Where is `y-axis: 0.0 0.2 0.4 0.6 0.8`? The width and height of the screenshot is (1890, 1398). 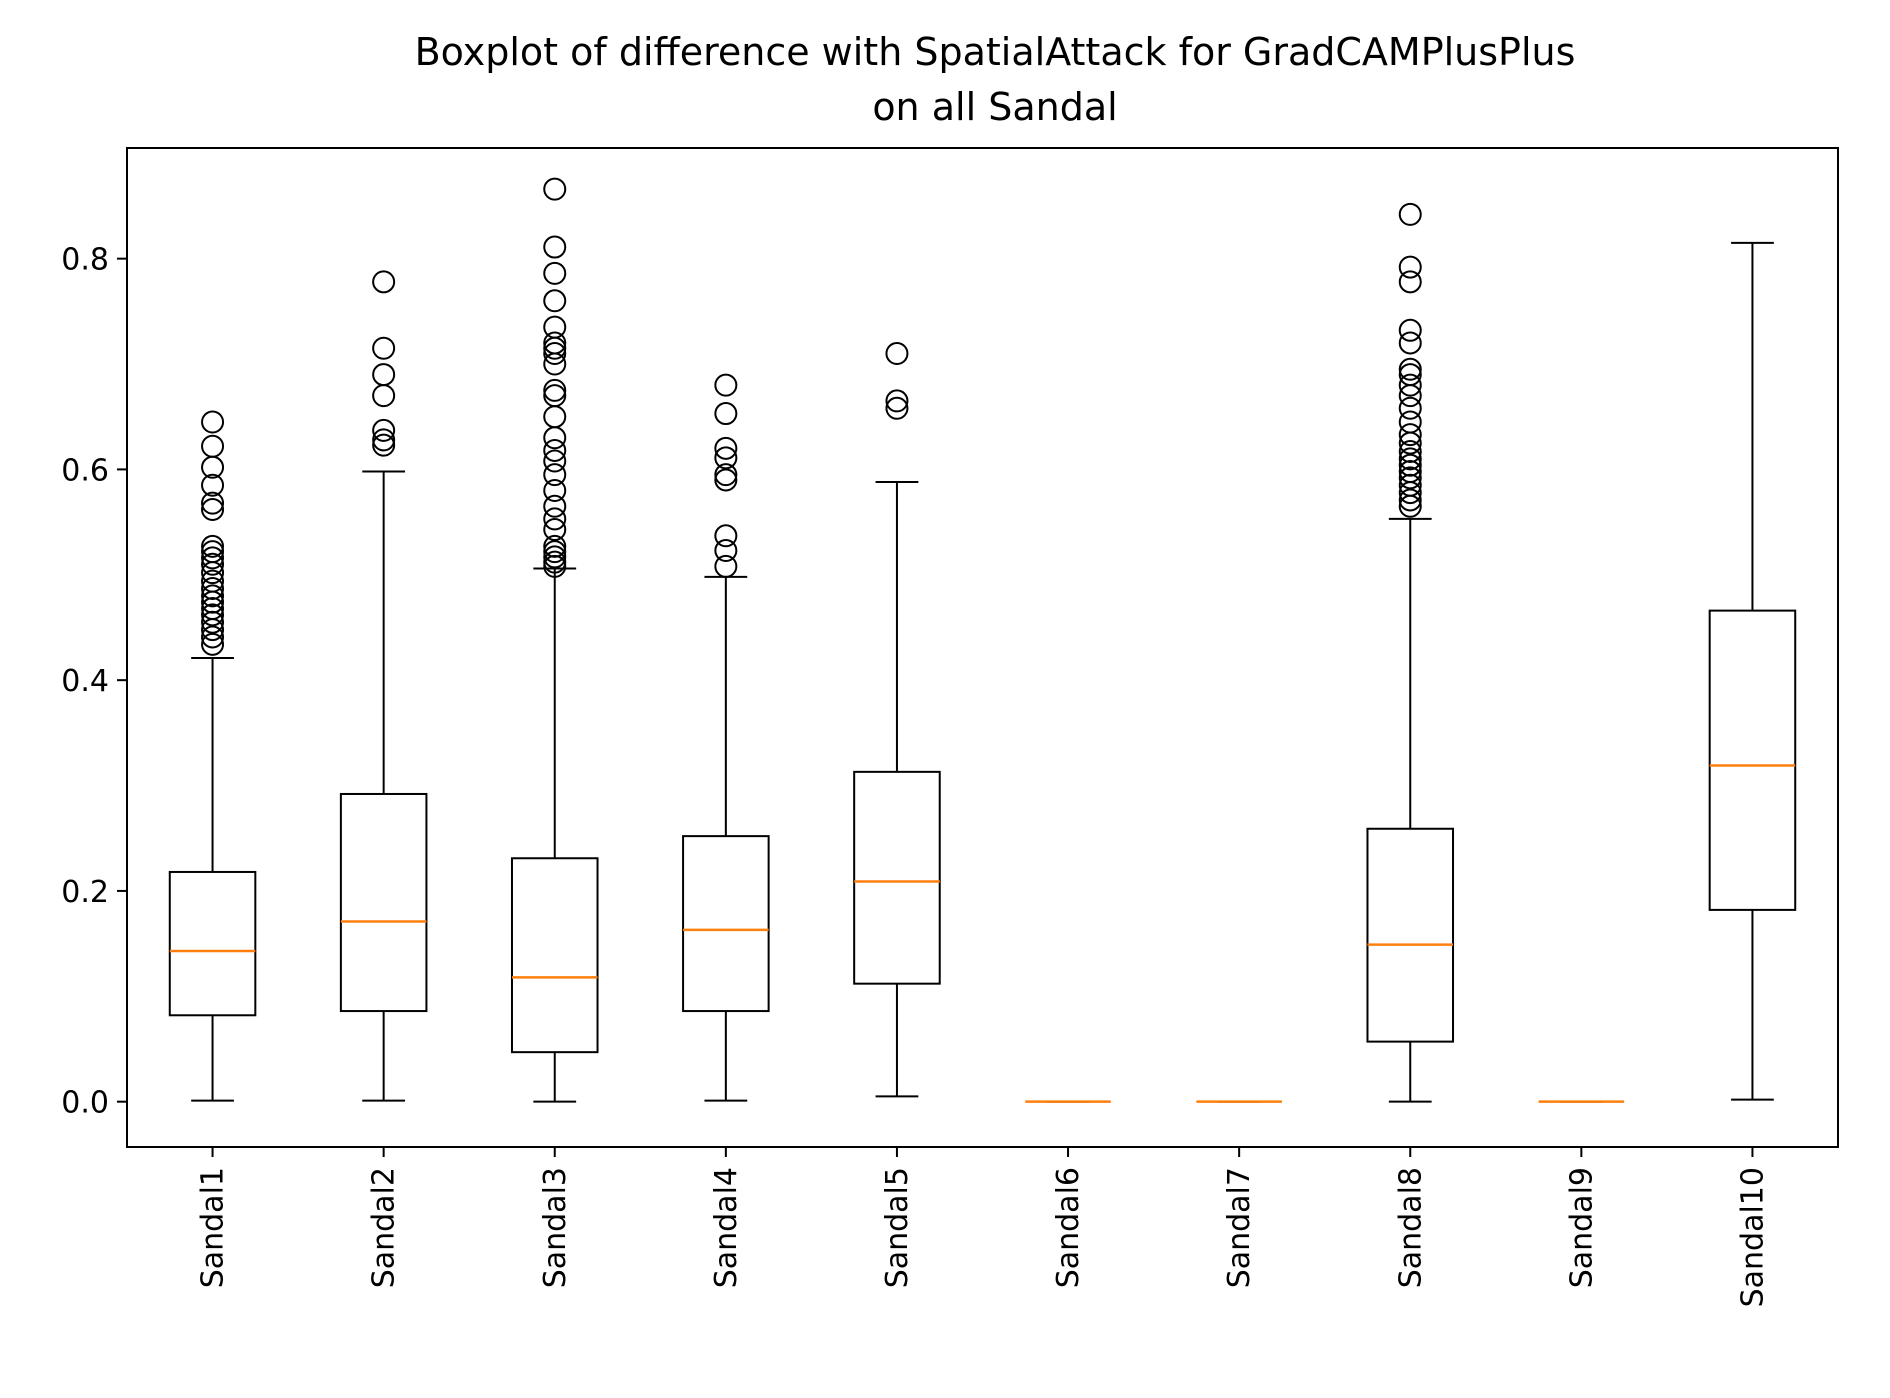
y-axis: 0.0 0.2 0.4 0.6 0.8 is located at coordinates (94, 682).